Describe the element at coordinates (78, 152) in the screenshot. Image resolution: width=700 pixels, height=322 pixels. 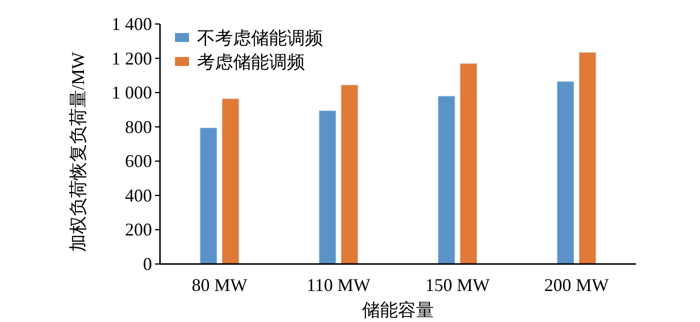
I see `y-axis-title: 加权负荷恢复负荷量/MW` at that location.